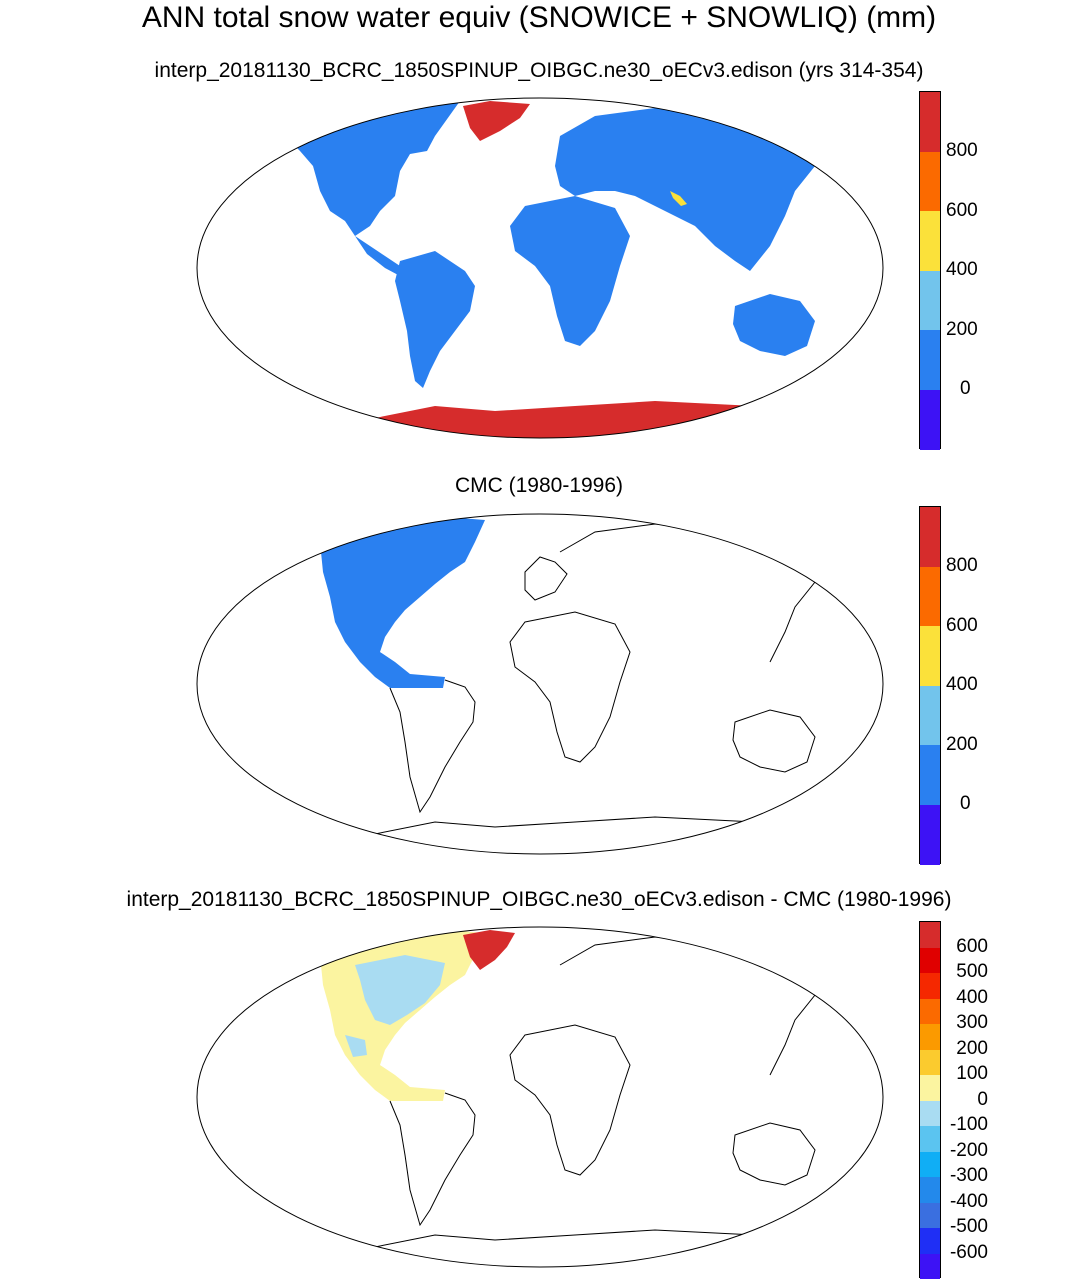  Describe the element at coordinates (972, 997) in the screenshot. I see `panel-3-tick: 400` at that location.